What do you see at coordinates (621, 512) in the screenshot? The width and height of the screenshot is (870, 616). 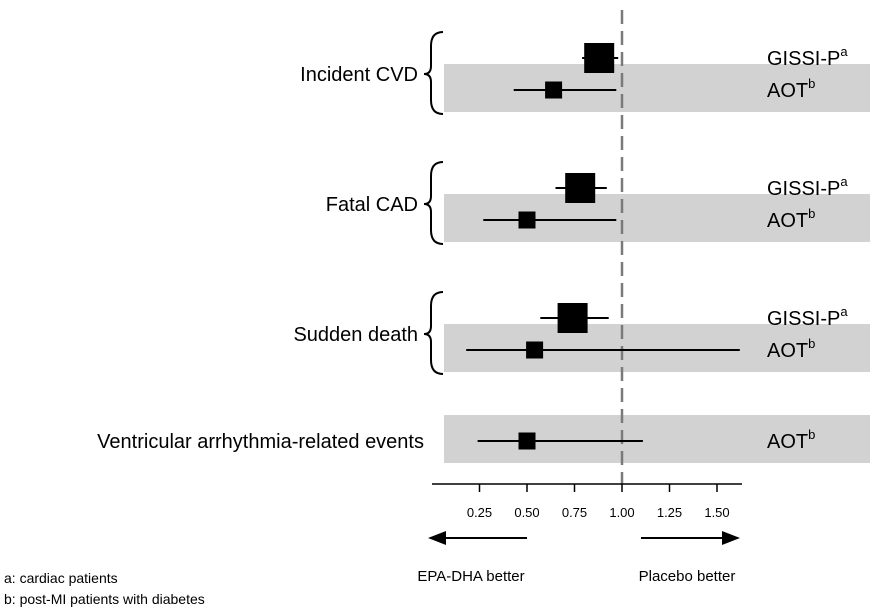 I see `x-tick-label: 1.00` at bounding box center [621, 512].